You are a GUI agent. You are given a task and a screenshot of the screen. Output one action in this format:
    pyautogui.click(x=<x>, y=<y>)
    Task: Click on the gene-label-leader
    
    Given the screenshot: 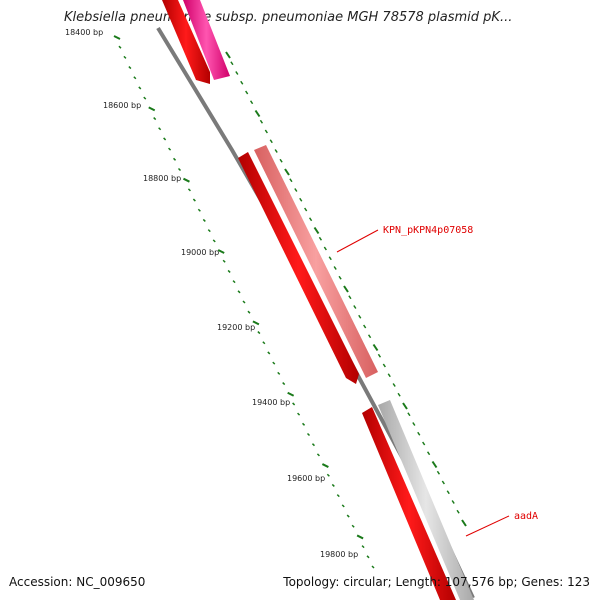 What is the action you would take?
    pyautogui.click(x=357, y=241)
    